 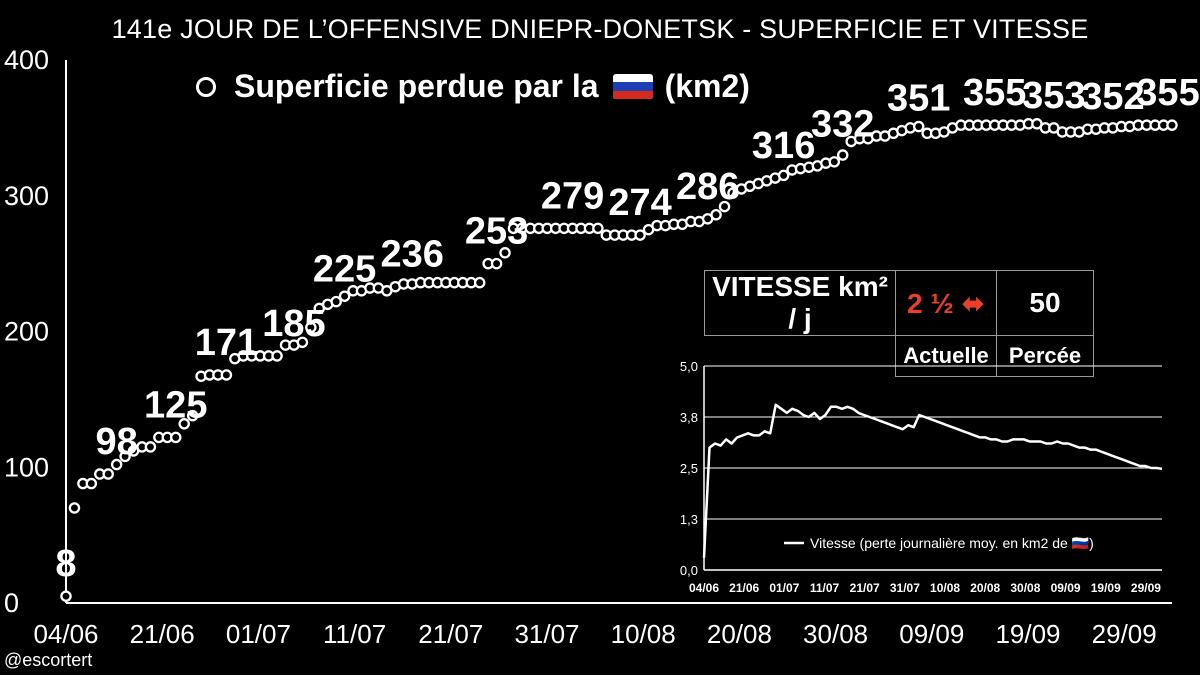 I want to click on flag-stripe-white, so click(x=632, y=78).